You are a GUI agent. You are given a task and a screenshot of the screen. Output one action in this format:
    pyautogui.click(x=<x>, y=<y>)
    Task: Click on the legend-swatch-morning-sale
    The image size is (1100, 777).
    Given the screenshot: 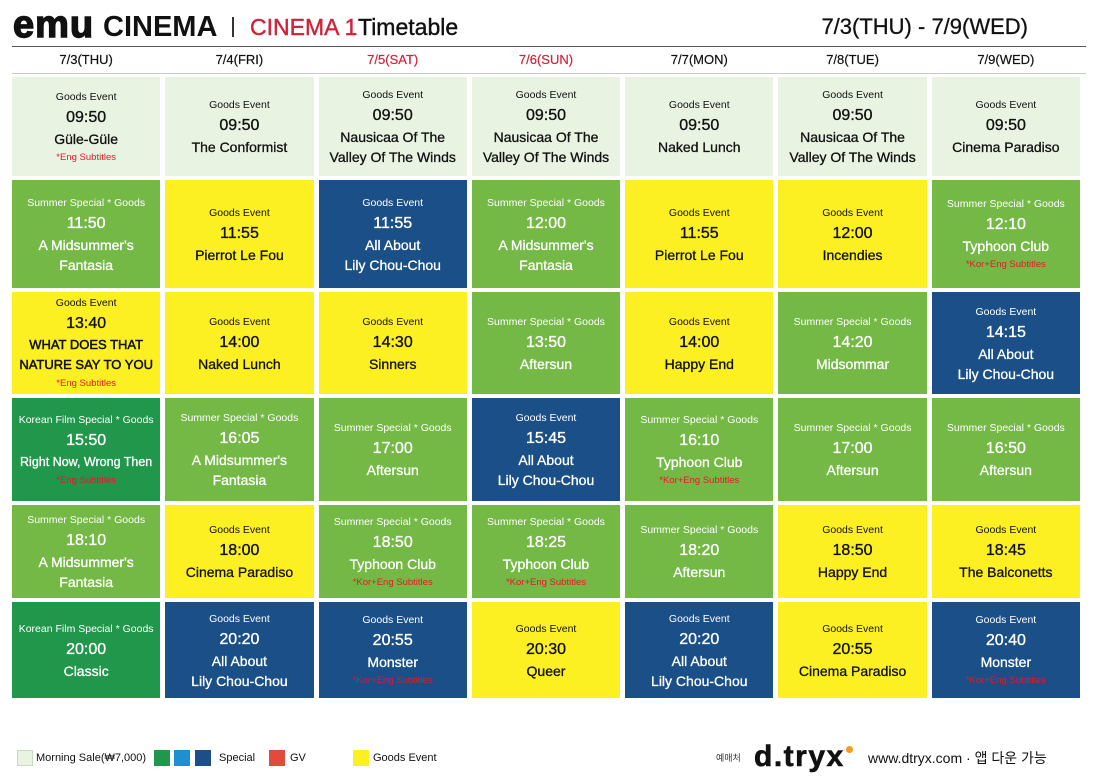 What is the action you would take?
    pyautogui.click(x=25, y=758)
    